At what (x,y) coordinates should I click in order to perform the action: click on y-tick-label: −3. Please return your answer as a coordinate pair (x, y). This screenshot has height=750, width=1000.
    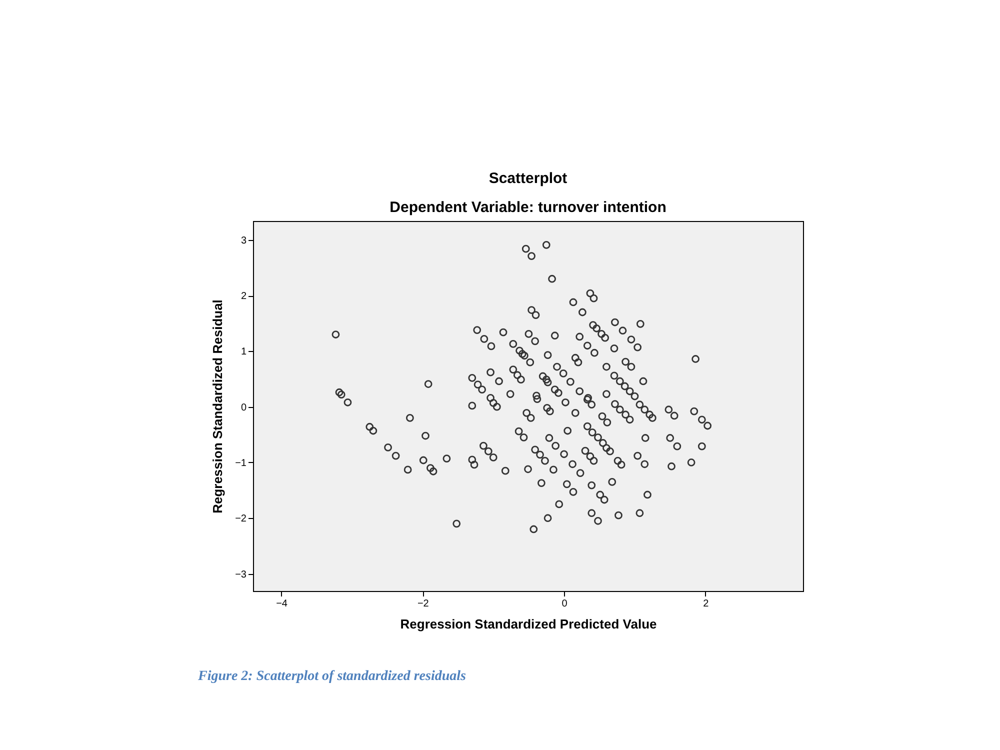
    Looking at the image, I should click on (241, 574).